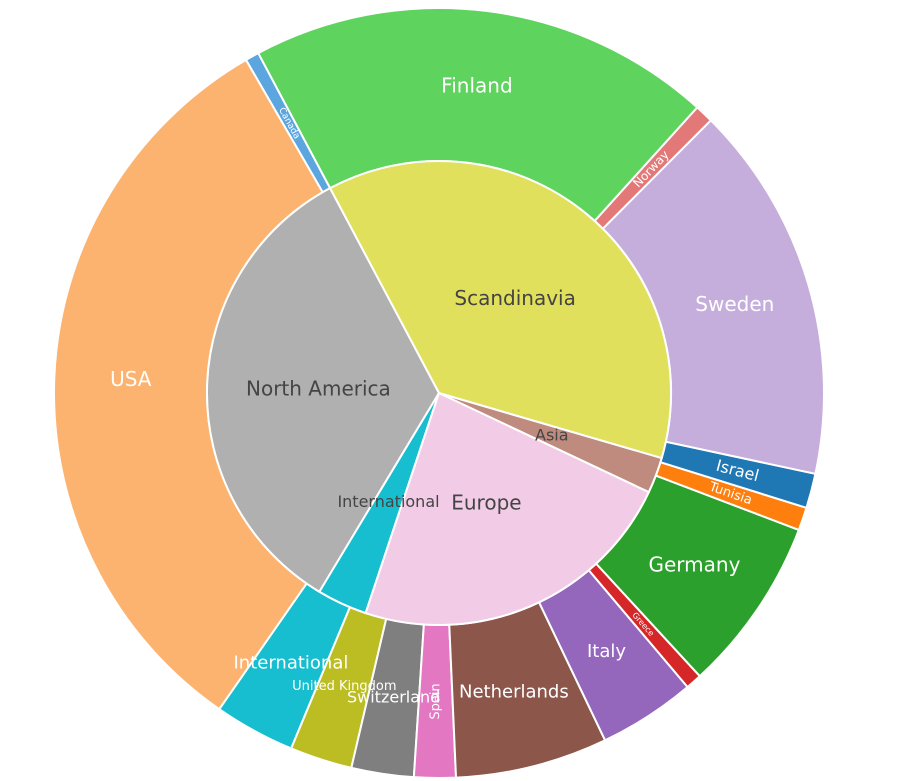  Describe the element at coordinates (695, 564) in the screenshot. I see `outer-label-germany: Germany` at that location.